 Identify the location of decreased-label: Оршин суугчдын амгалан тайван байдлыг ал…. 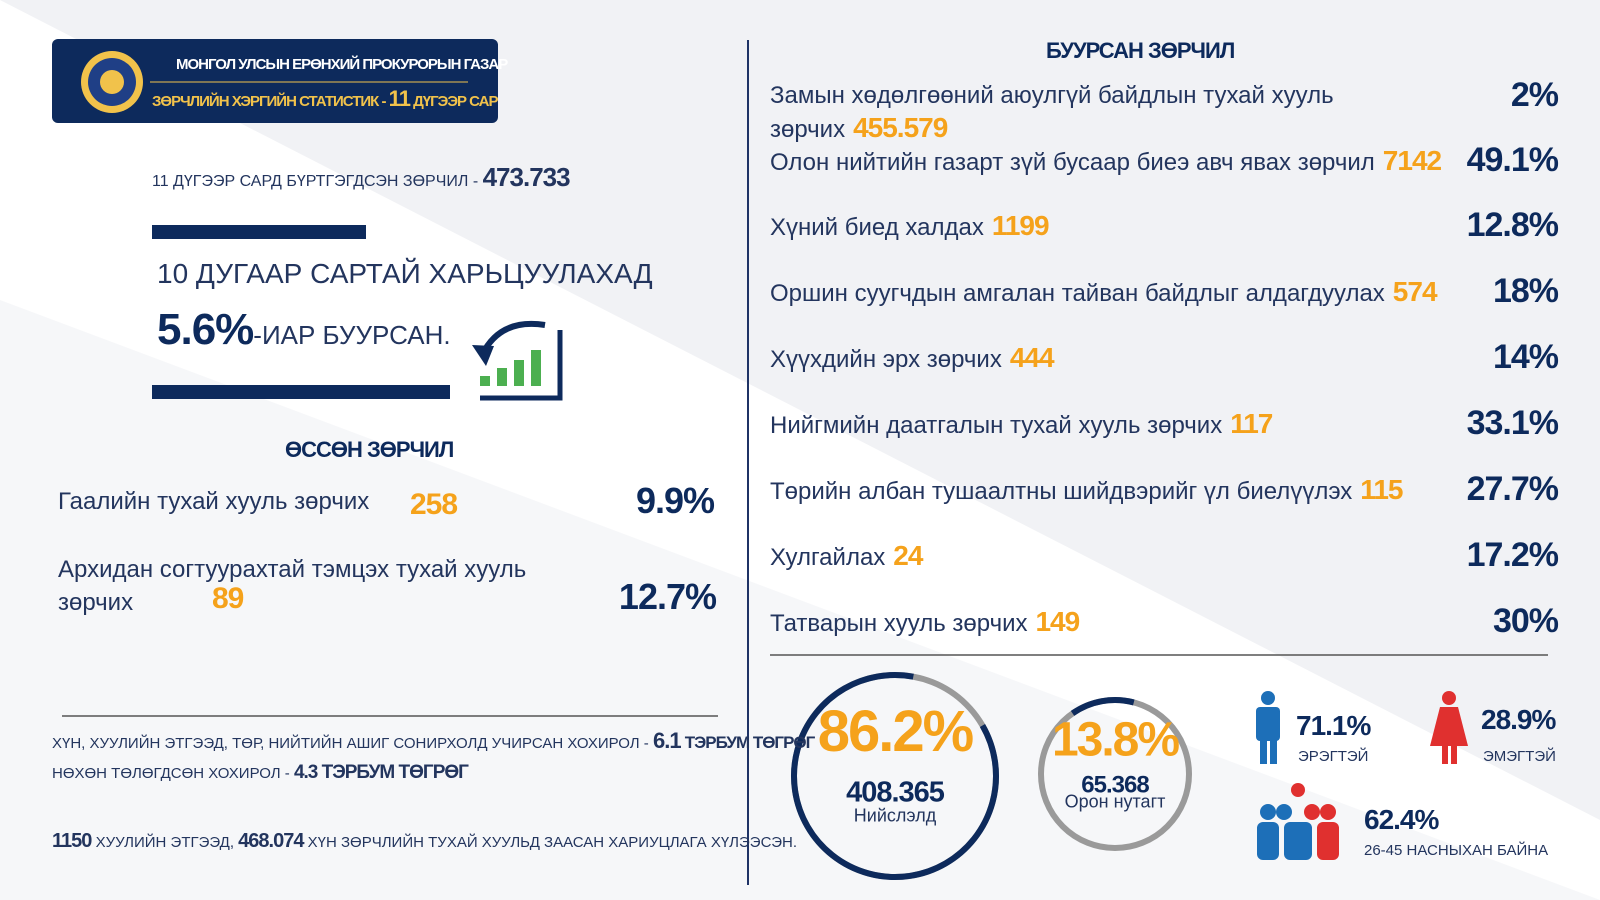
(1077, 293).